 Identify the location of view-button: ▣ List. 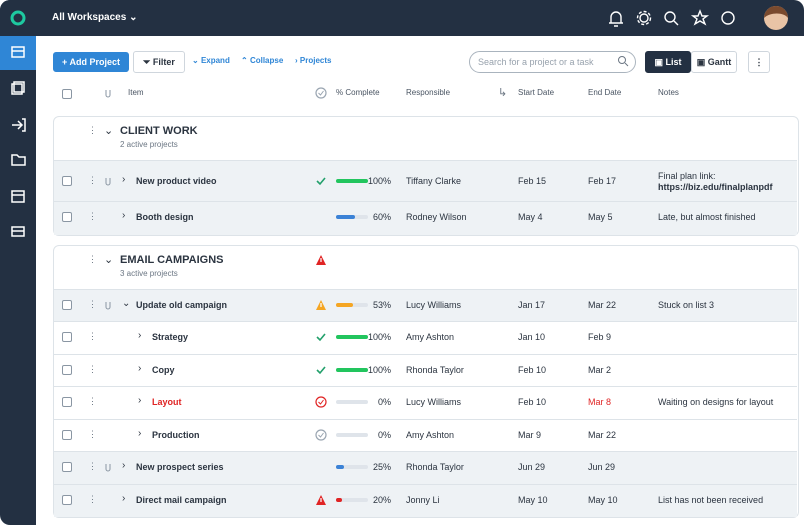
(668, 62).